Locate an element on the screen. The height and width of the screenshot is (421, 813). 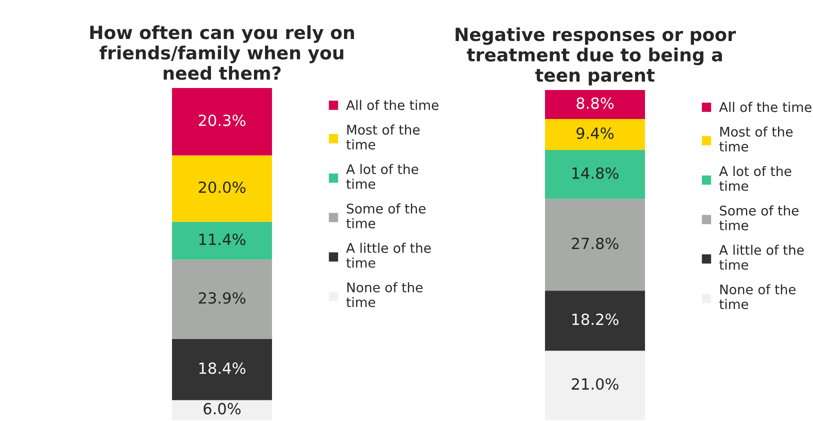
data-label: 18.4% is located at coordinates (222, 368).